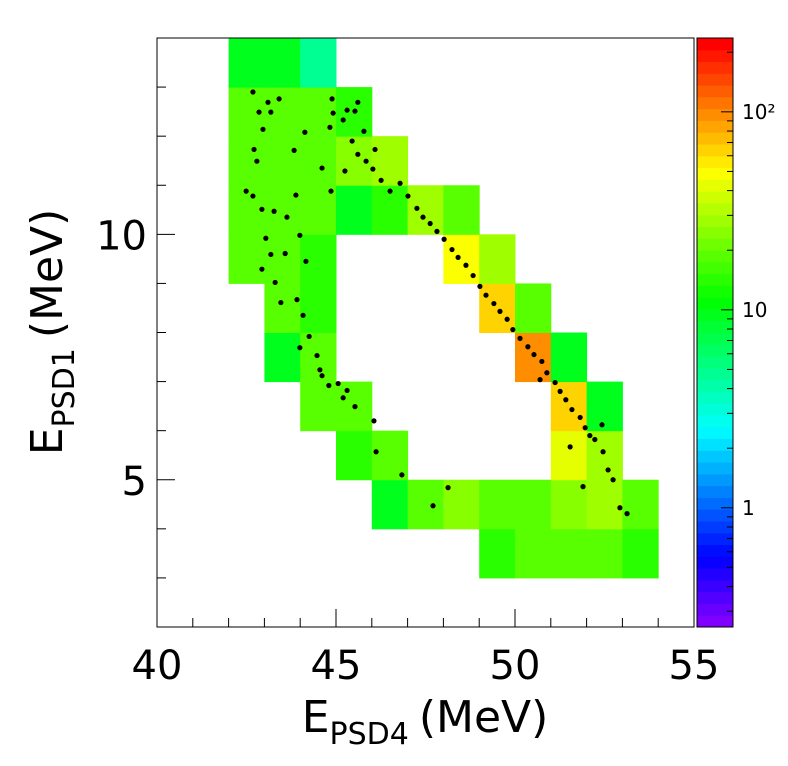 The height and width of the screenshot is (766, 788). What do you see at coordinates (369, 734) in the screenshot?
I see `x-subscript: PSD4` at bounding box center [369, 734].